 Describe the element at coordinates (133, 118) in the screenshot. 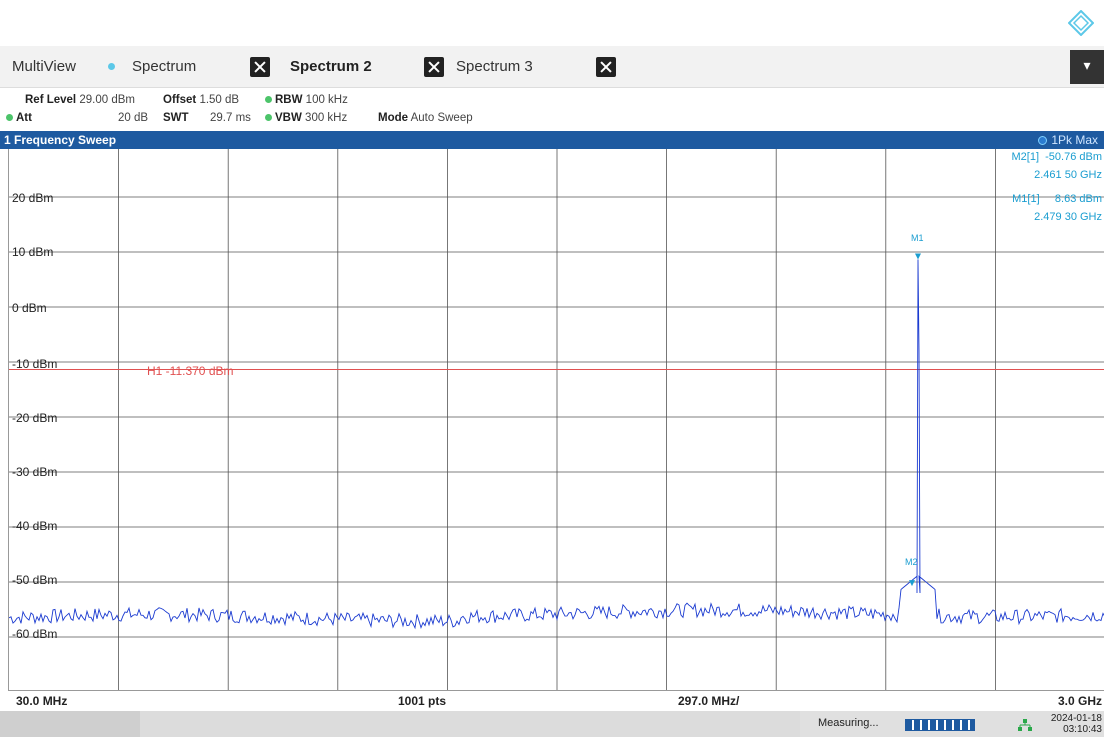

I see `att-value: 20 dB` at that location.